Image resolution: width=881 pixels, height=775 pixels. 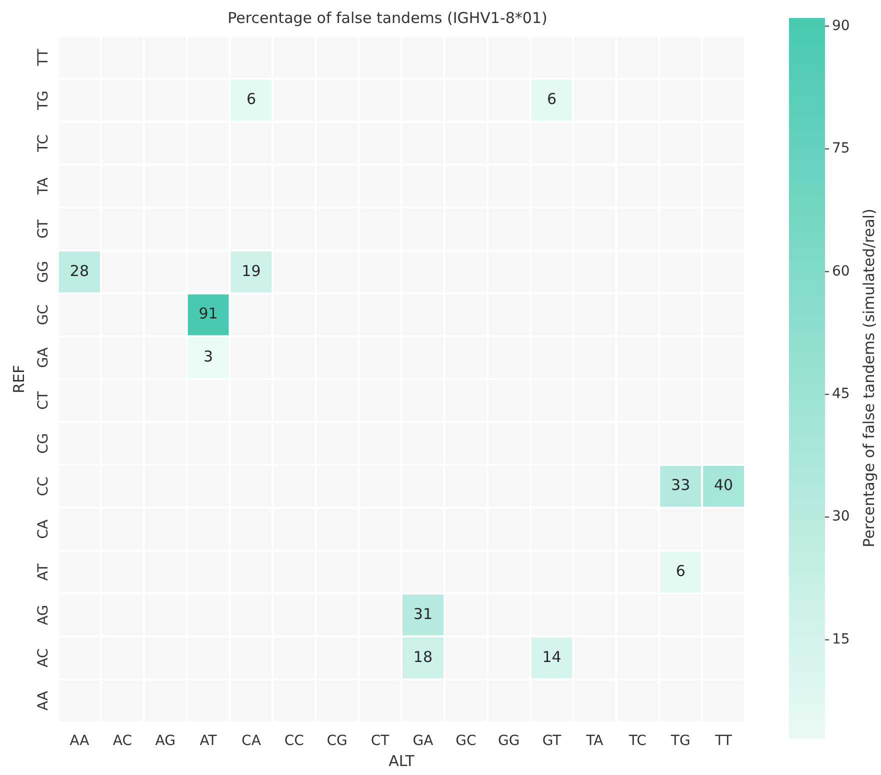 What do you see at coordinates (44, 486) in the screenshot?
I see `y-tick-label: CC` at bounding box center [44, 486].